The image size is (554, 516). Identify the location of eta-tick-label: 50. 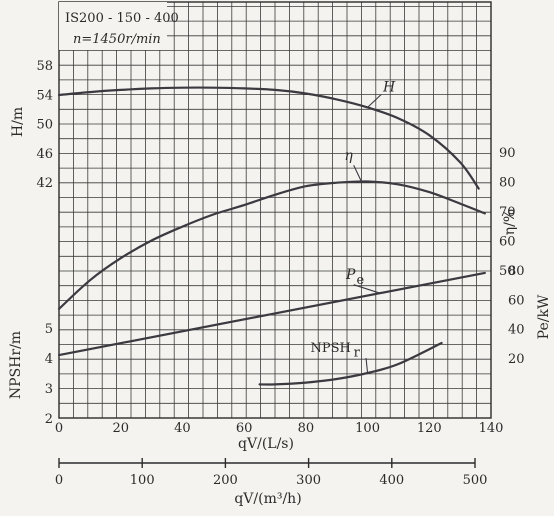
(507, 271).